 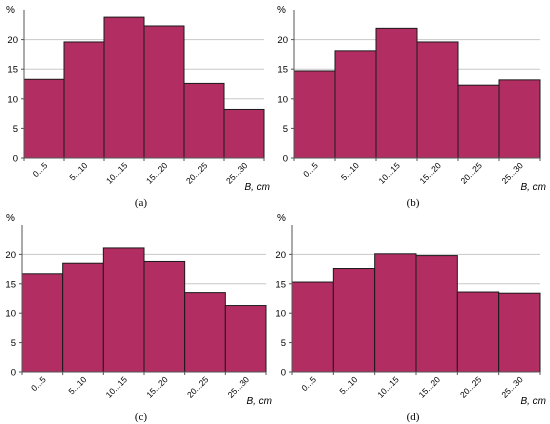 I want to click on panel-label: (d), so click(x=413, y=417).